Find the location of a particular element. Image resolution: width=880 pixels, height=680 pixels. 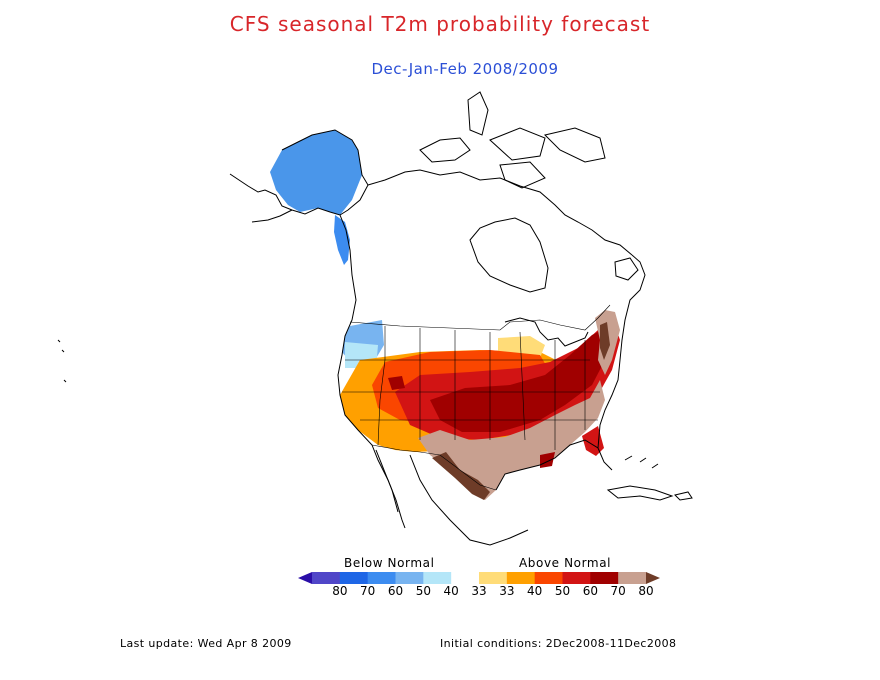

east-coast-outline is located at coordinates (621, 351).